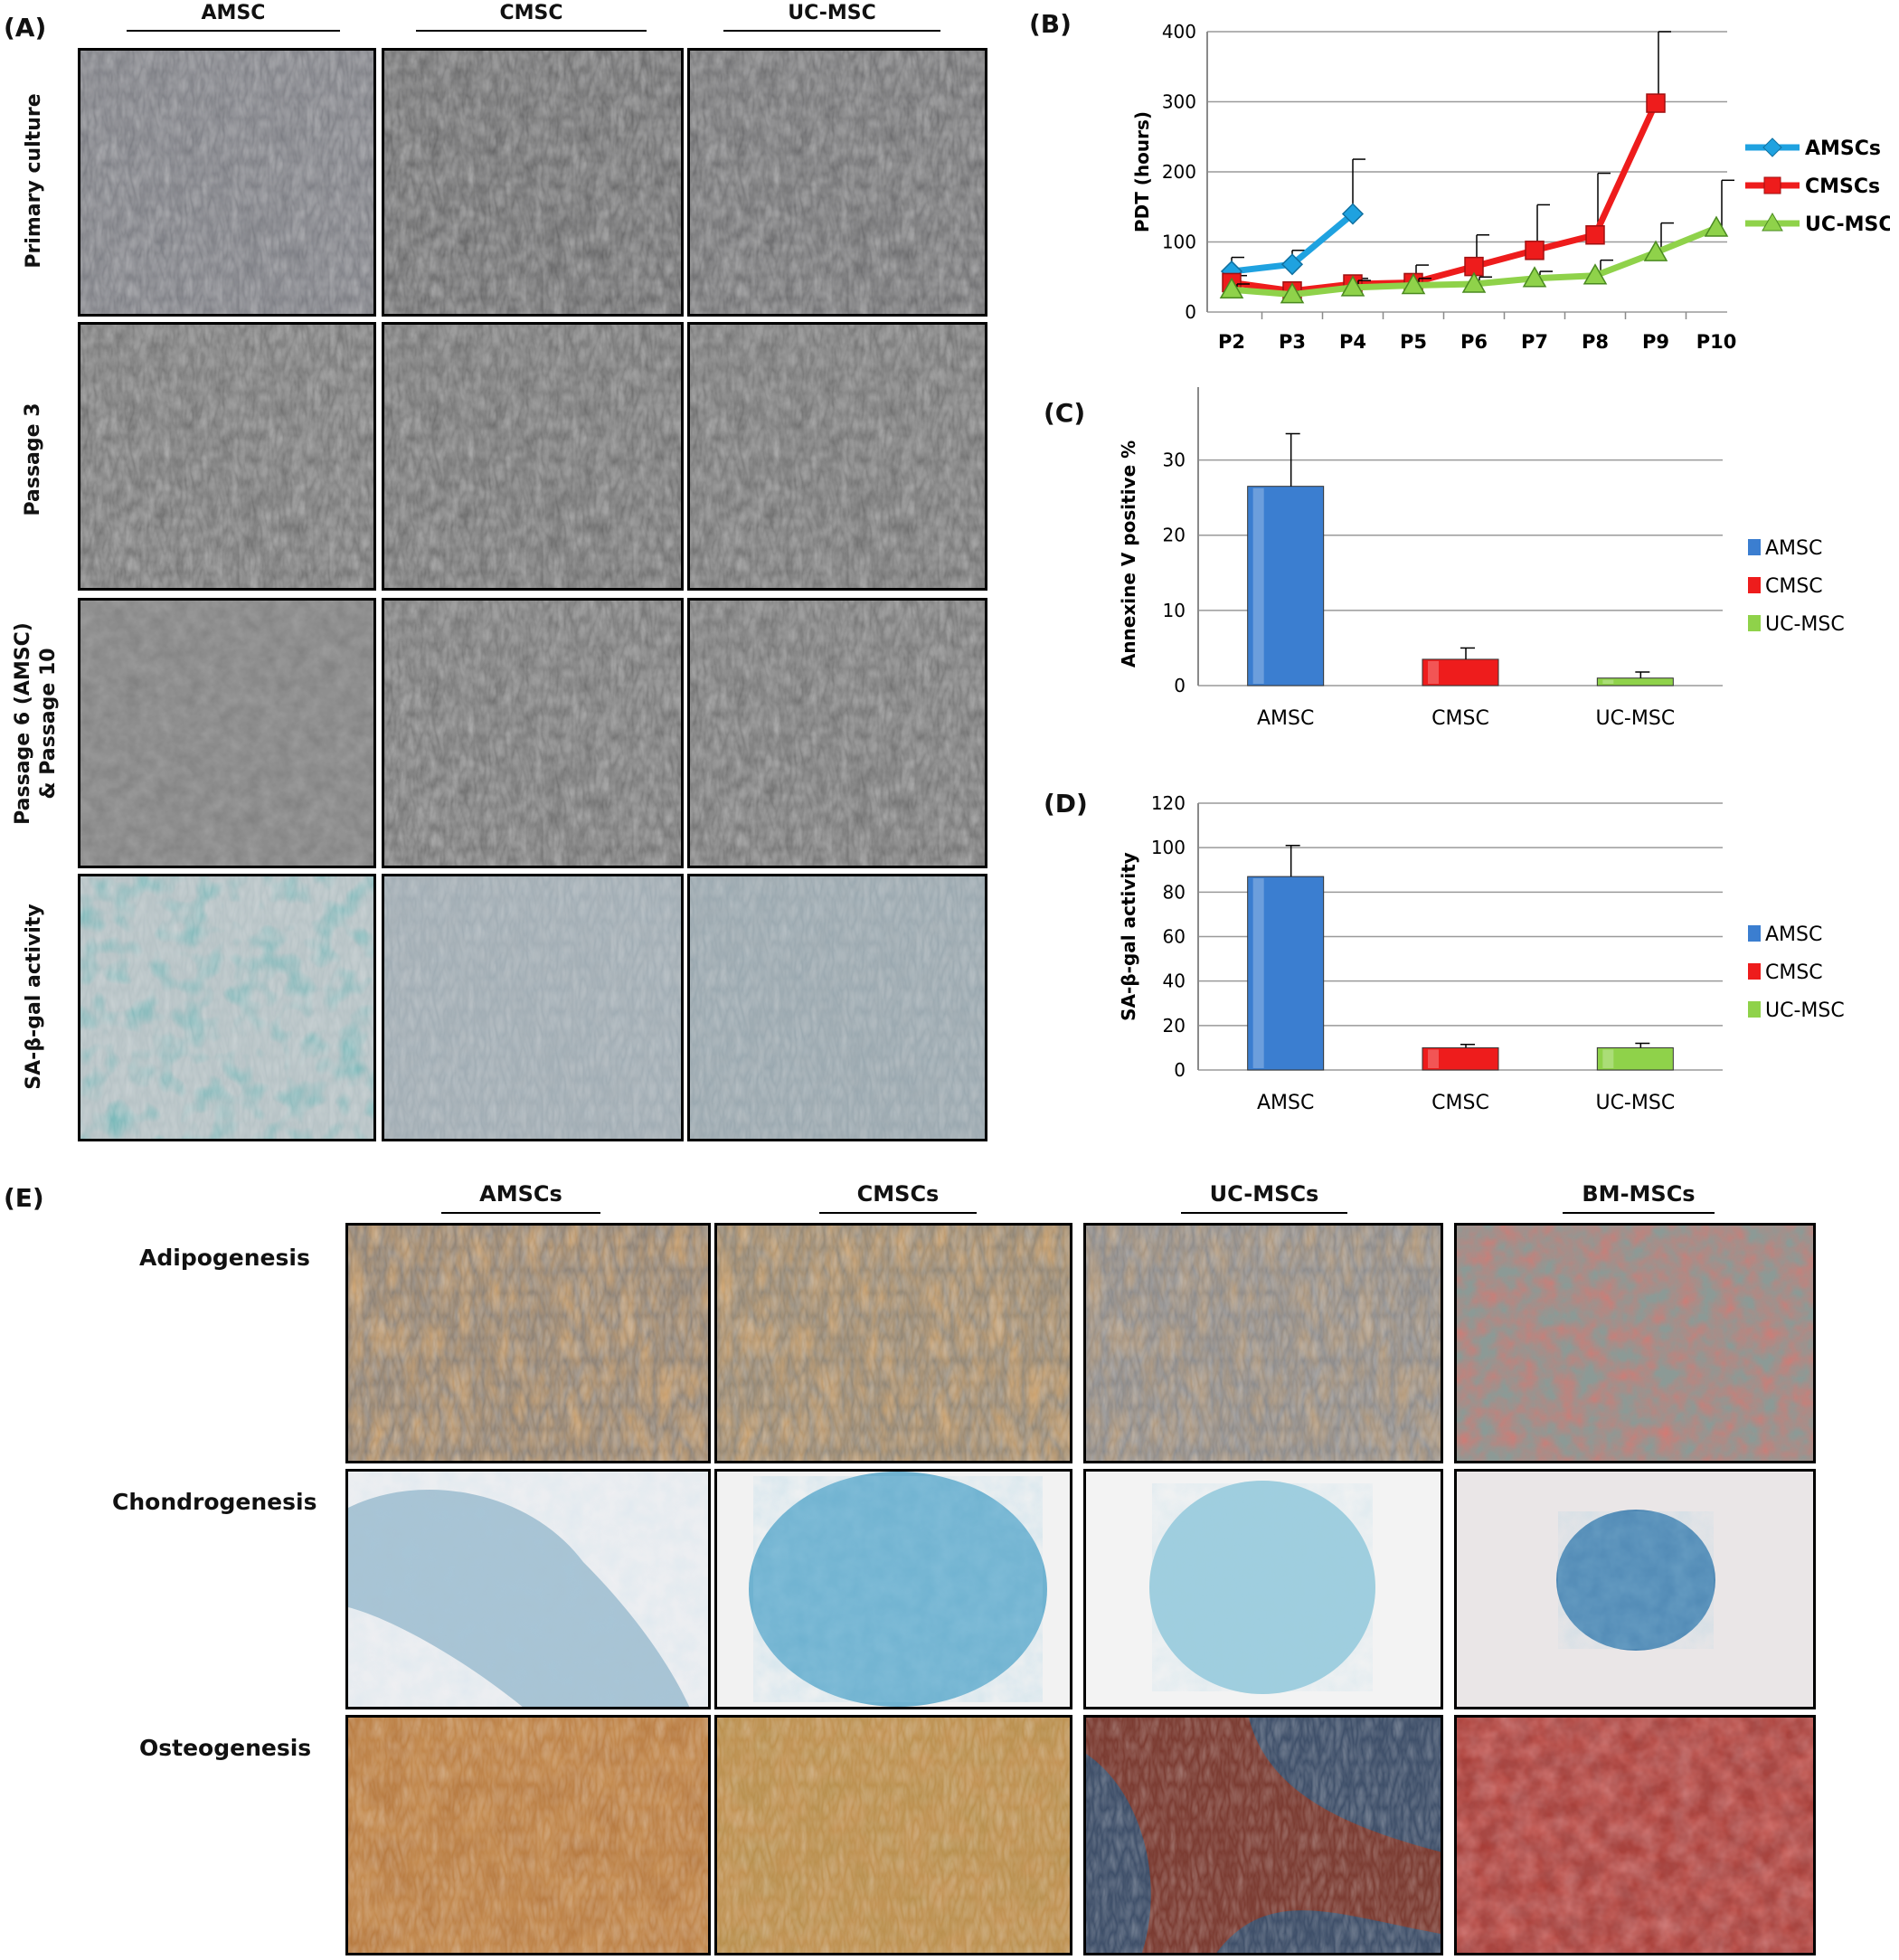 This screenshot has height=1960, width=1899. I want to click on panel-label-c: (C), so click(1065, 413).